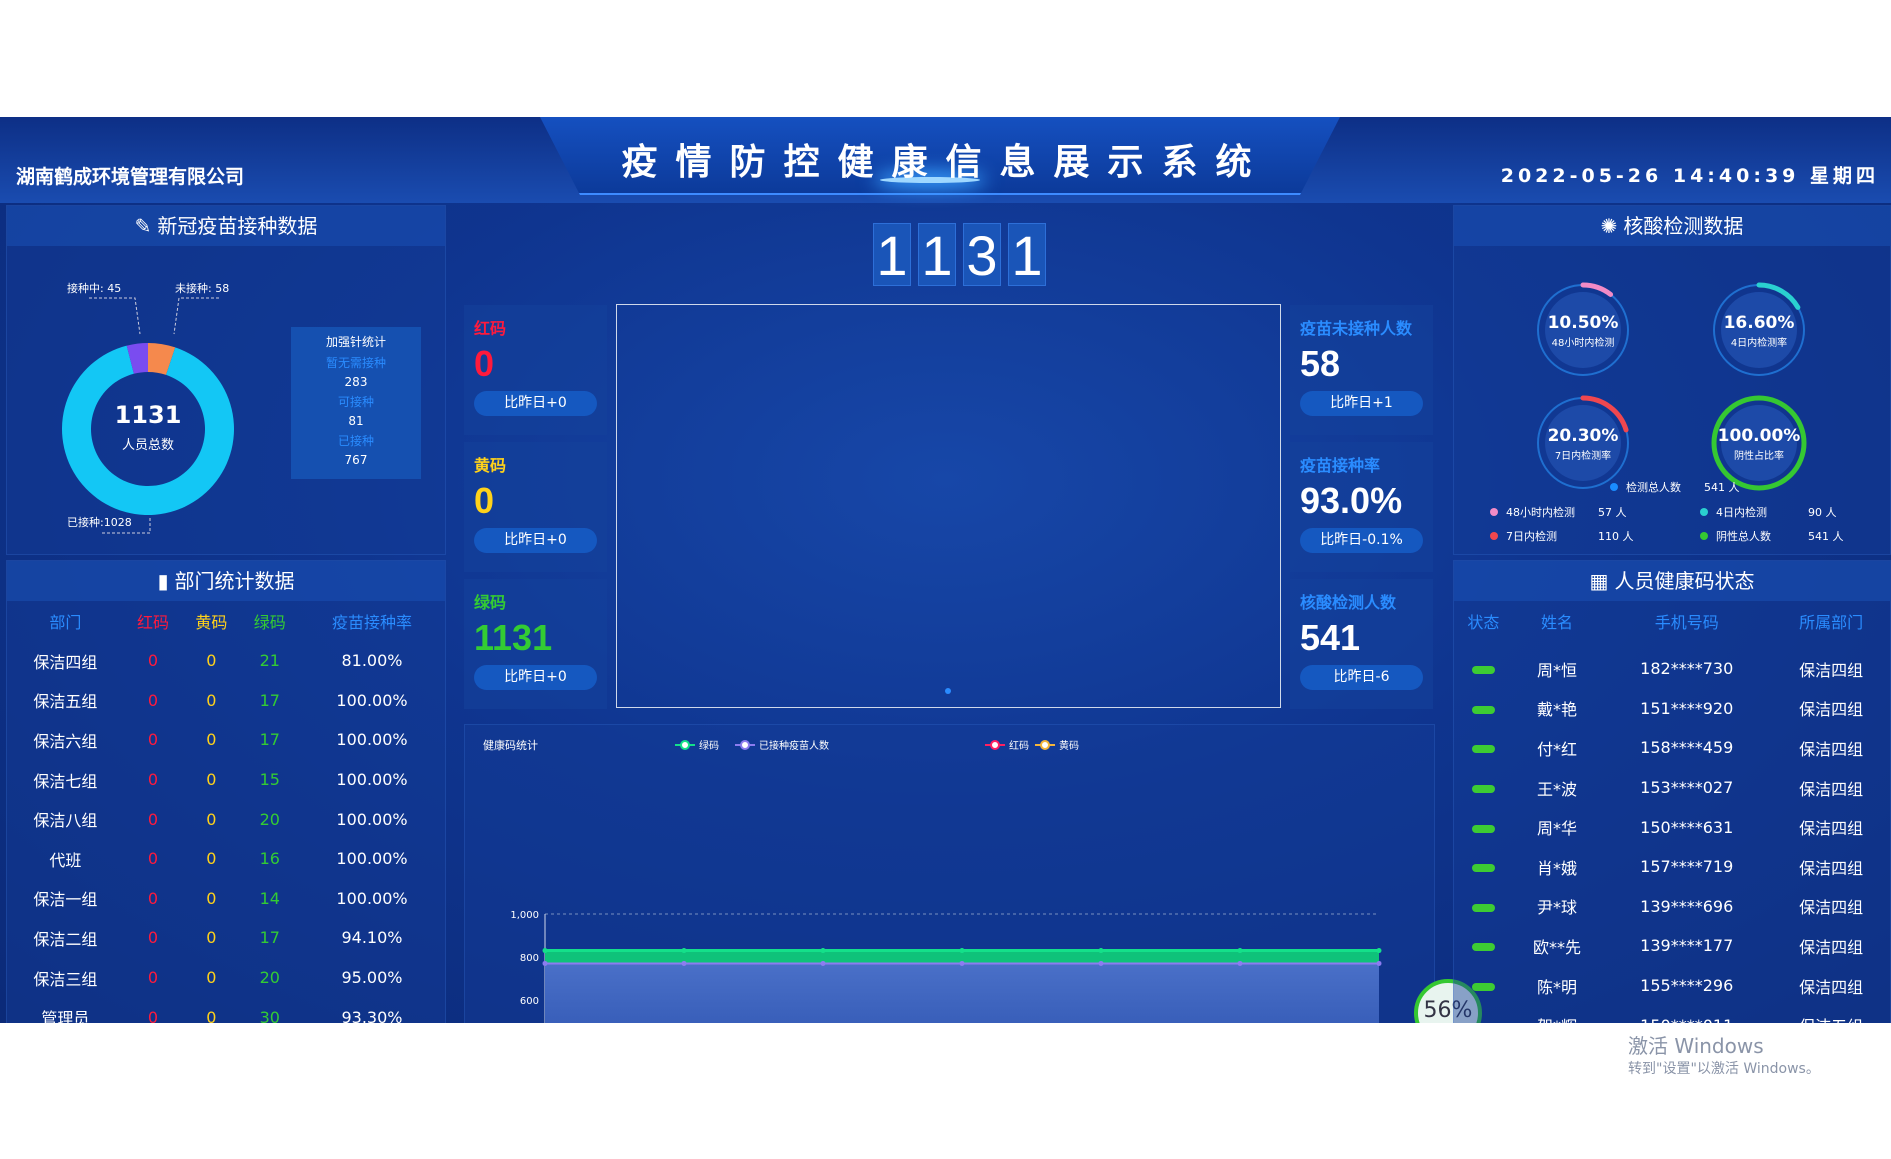 Image resolution: width=1891 pixels, height=1159 pixels. I want to click on booster-item-label: 已接种, so click(355, 441).